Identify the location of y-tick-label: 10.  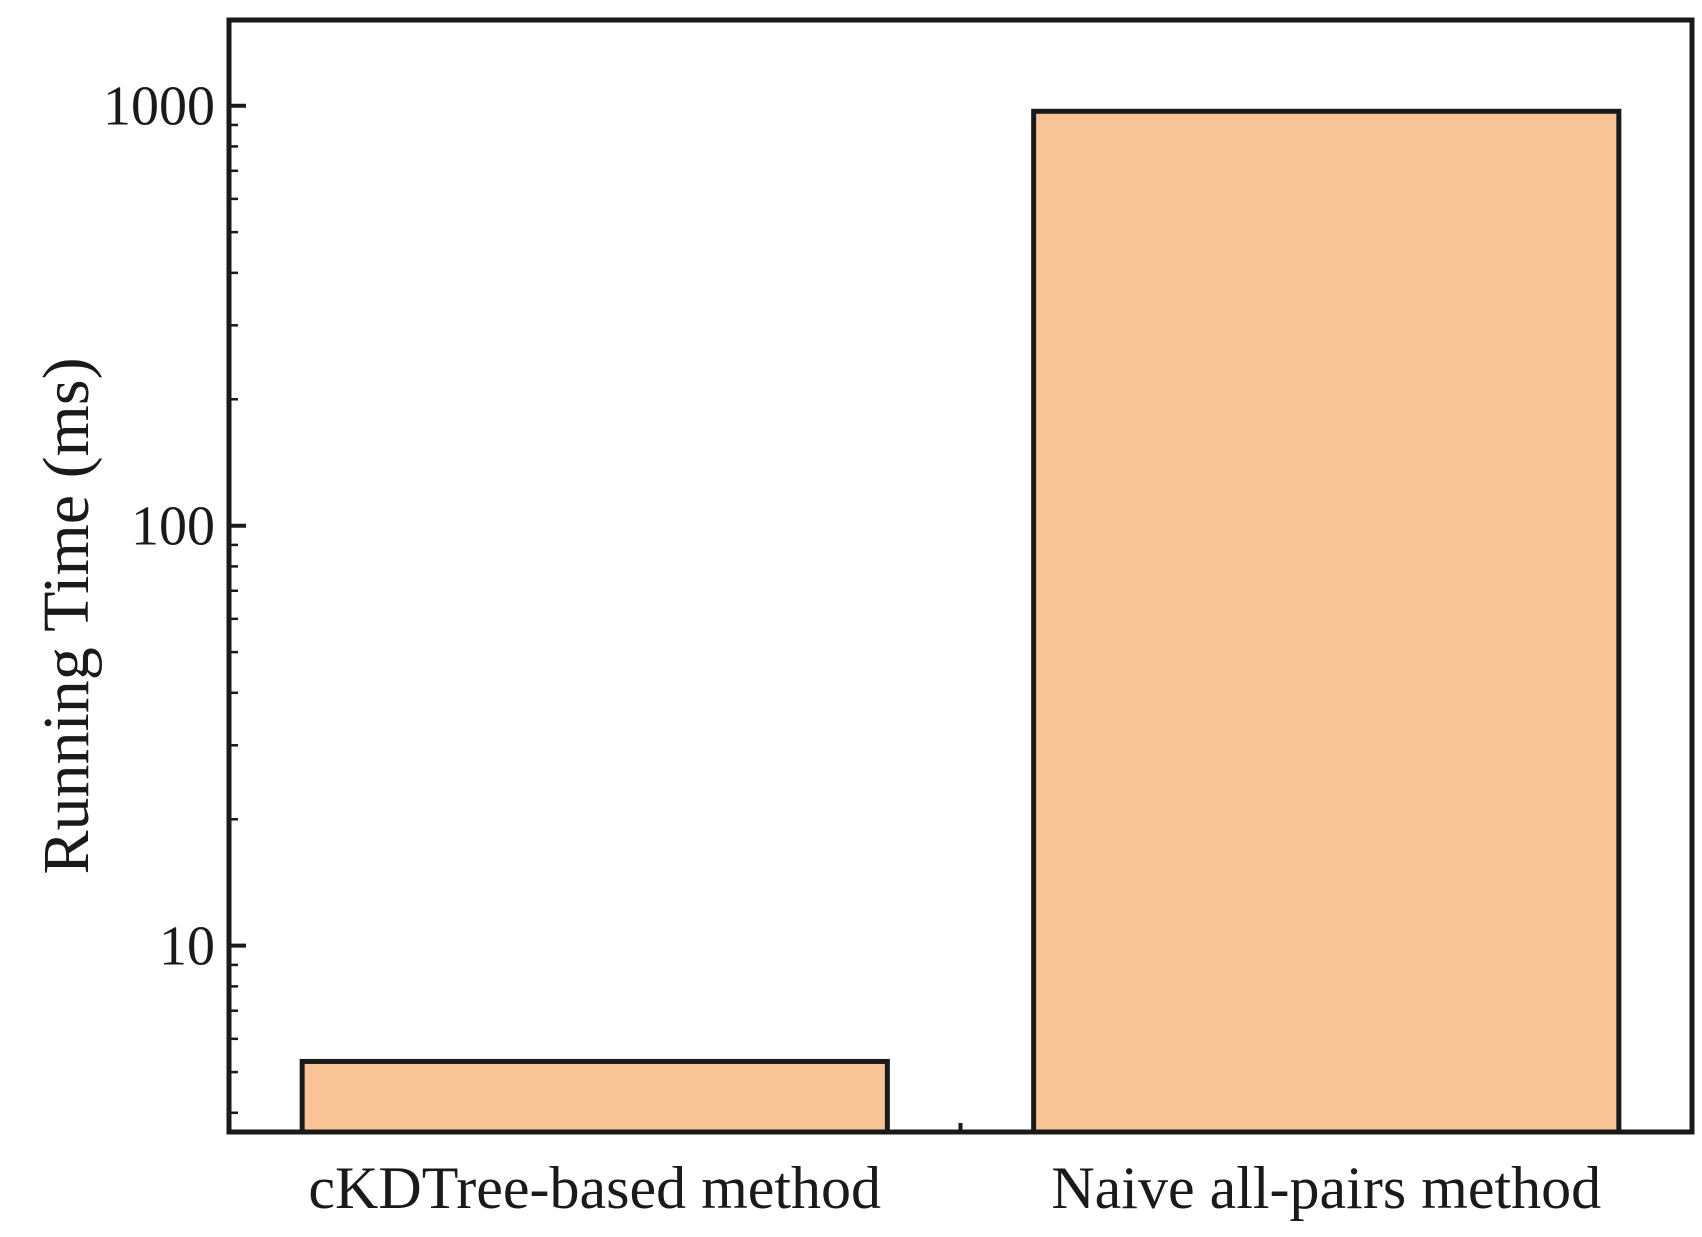
(187, 947).